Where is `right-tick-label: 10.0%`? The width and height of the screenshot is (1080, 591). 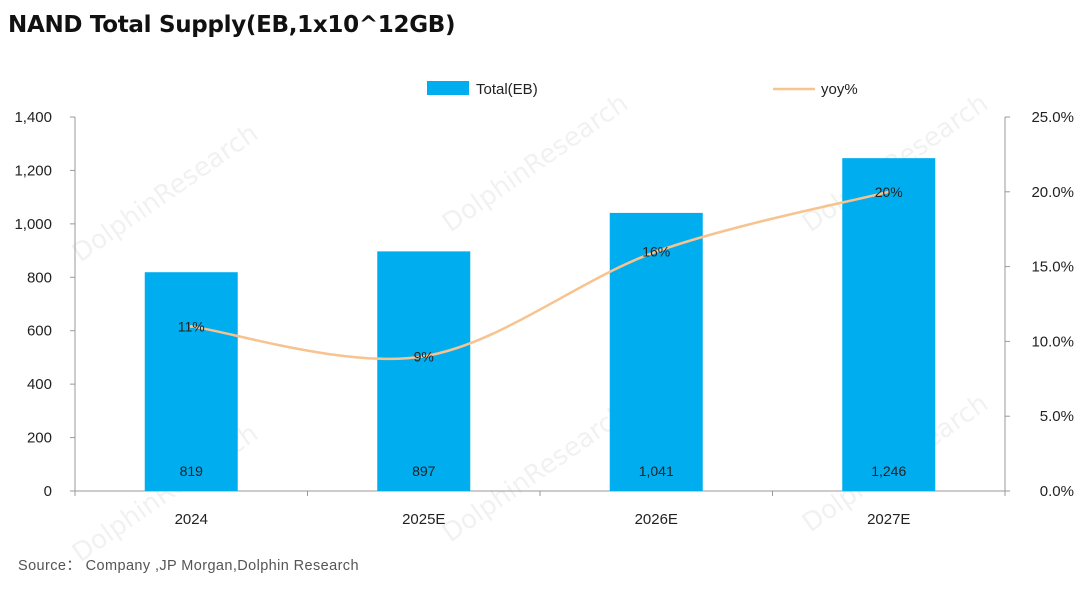 right-tick-label: 10.0% is located at coordinates (1052, 341).